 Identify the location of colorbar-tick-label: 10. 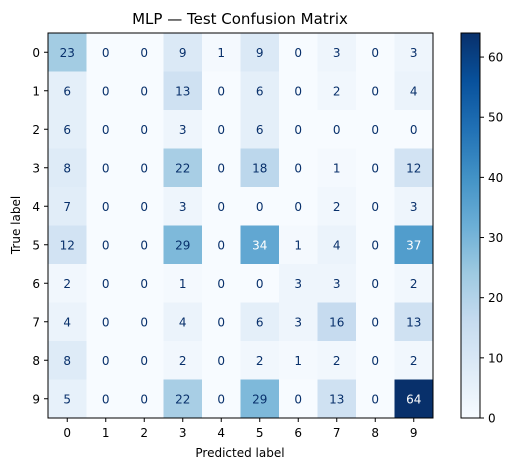
(495, 358).